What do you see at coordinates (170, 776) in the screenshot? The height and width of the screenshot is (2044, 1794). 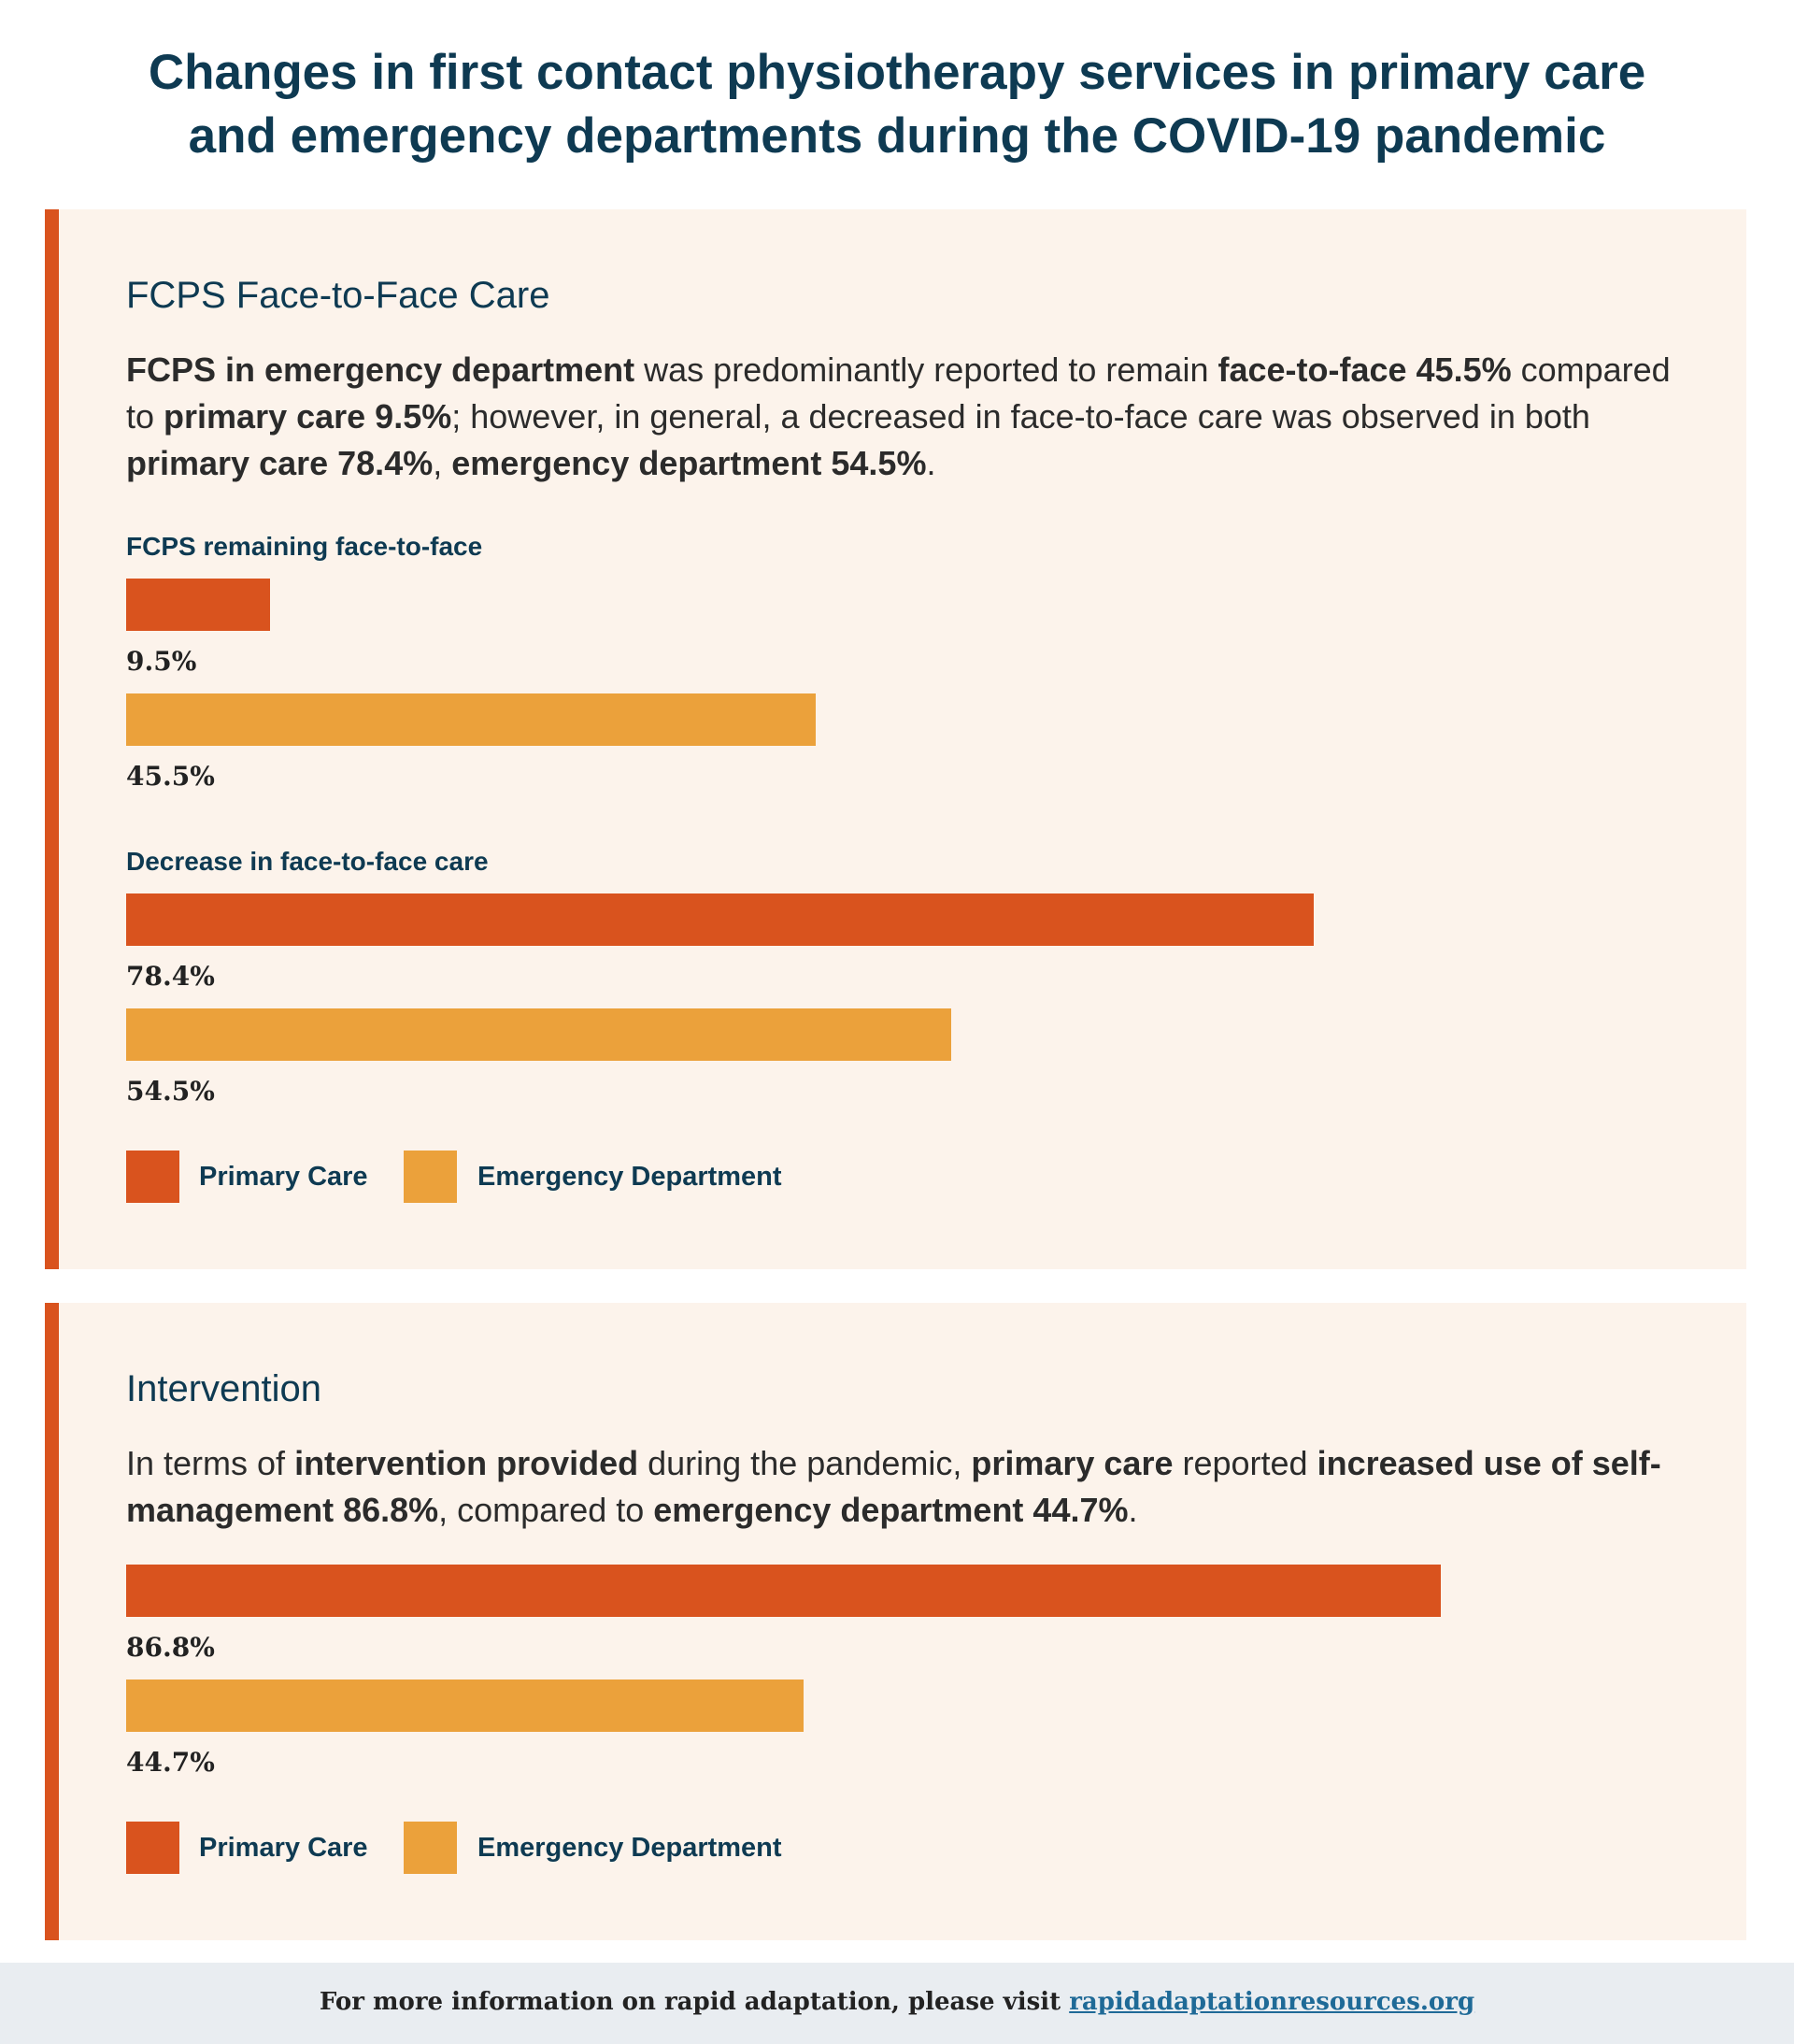 I see `bar-value-label: 45.5%` at bounding box center [170, 776].